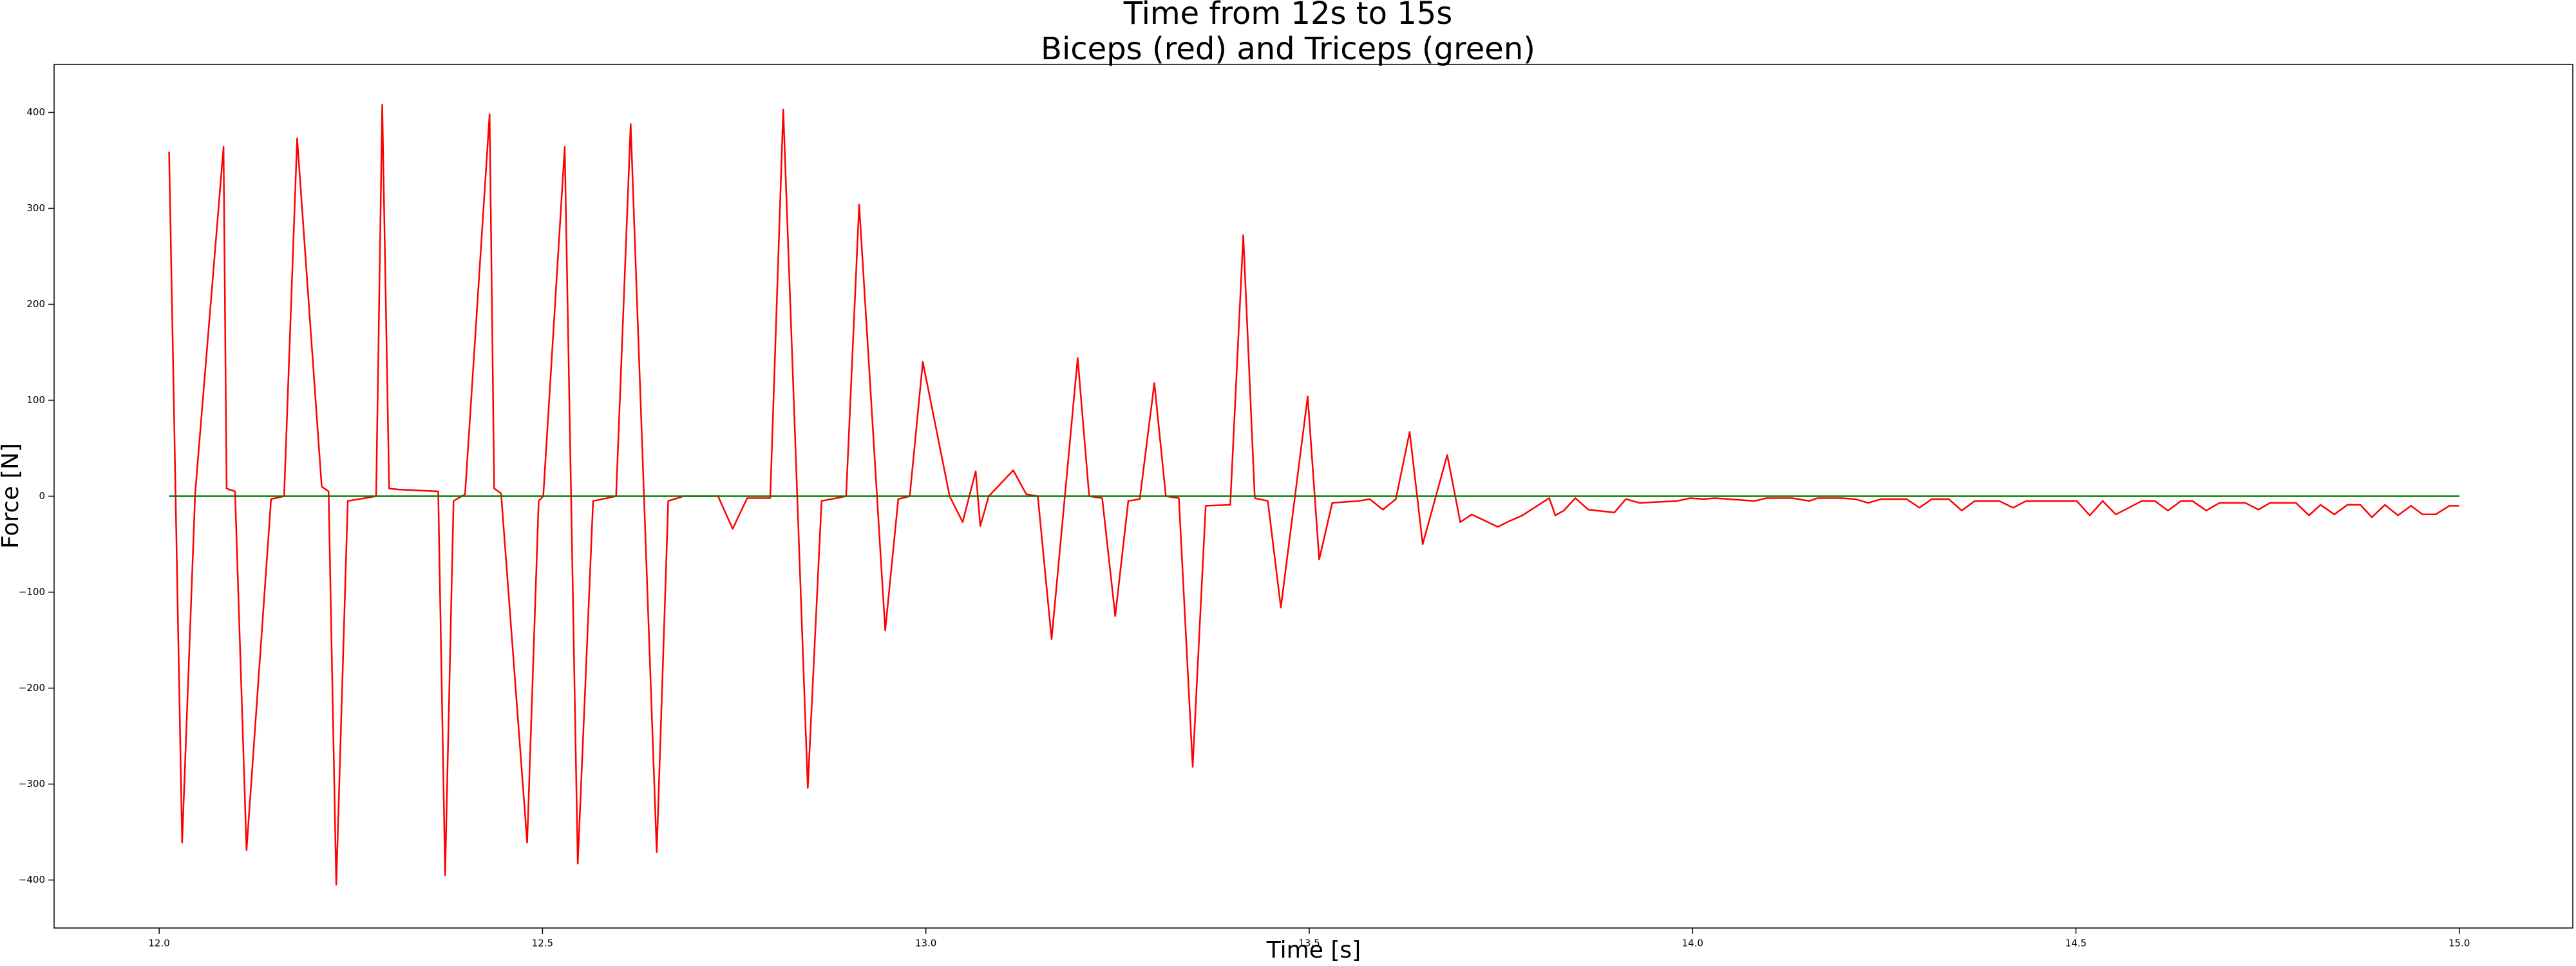  I want to click on y-tick-label: 200, so click(36, 304).